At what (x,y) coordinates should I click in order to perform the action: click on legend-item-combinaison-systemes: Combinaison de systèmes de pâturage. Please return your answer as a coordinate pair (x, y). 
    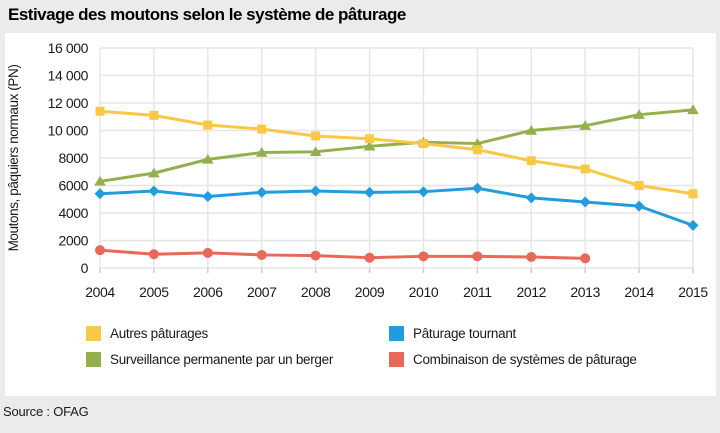
    Looking at the image, I should click on (513, 359).